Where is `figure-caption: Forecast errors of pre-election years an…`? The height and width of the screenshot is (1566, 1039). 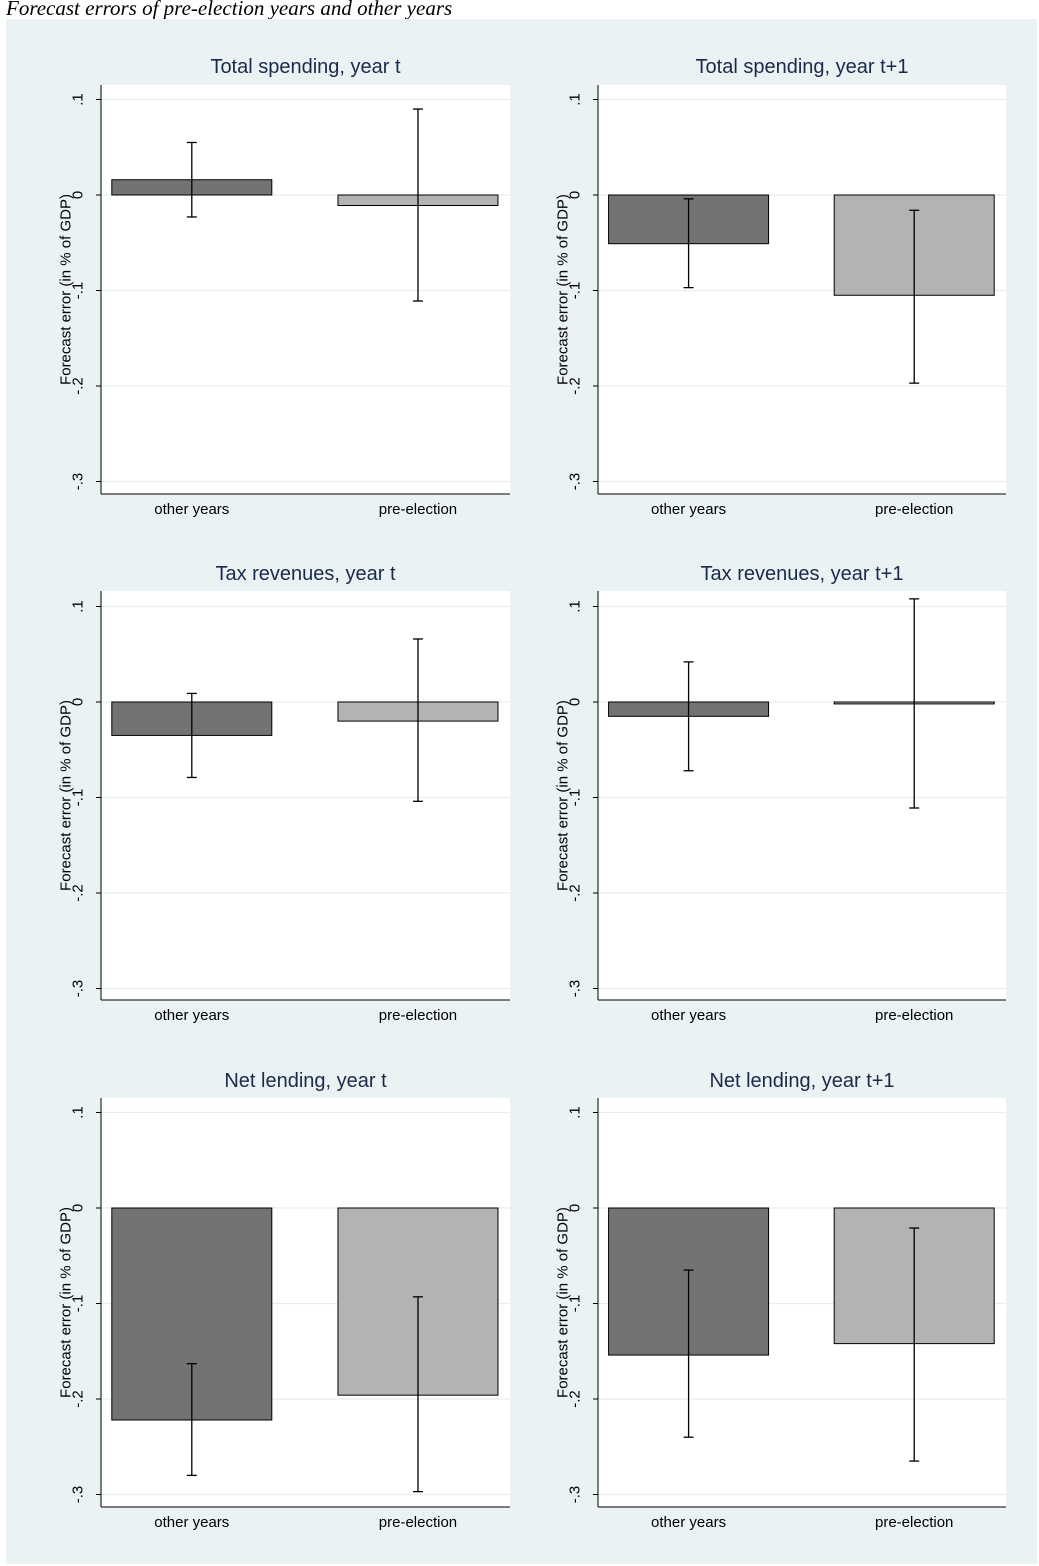 figure-caption: Forecast errors of pre-election years an… is located at coordinates (229, 10).